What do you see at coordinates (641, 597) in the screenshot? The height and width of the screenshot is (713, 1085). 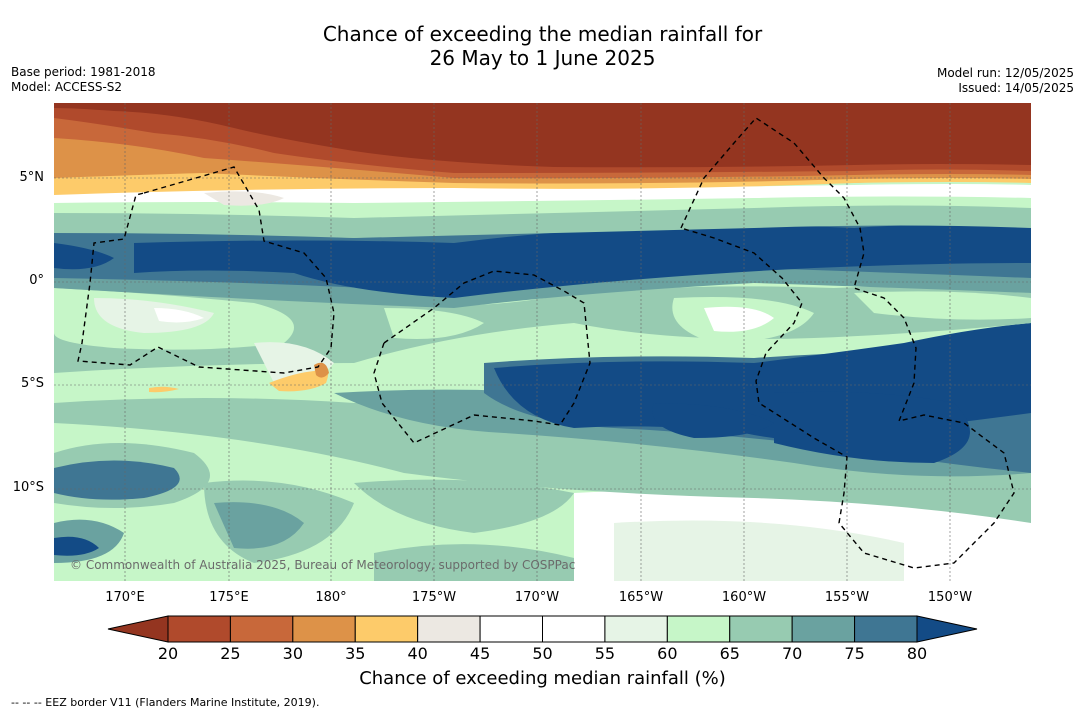 I see `lon-label-165w: 165°W` at bounding box center [641, 597].